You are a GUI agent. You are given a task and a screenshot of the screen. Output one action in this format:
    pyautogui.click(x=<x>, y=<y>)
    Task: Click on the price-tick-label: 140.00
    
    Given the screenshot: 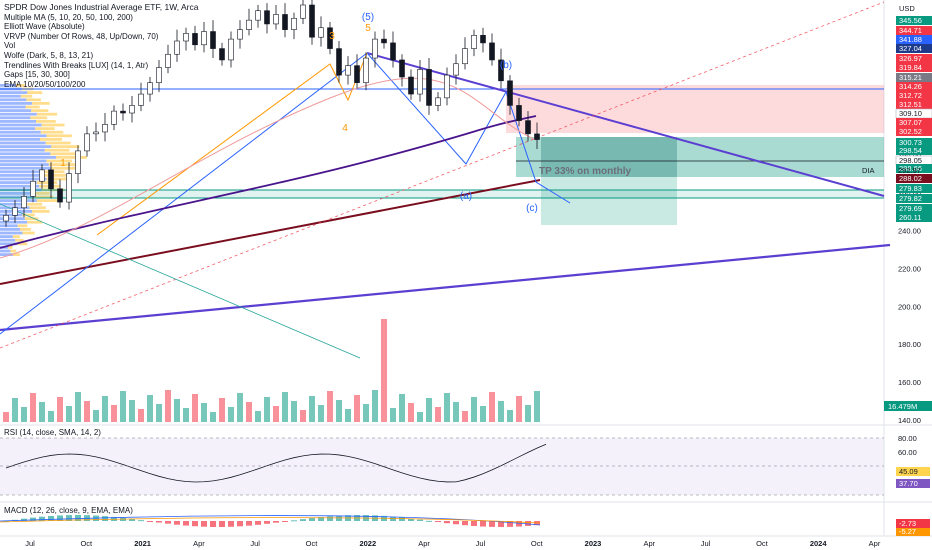 What is the action you would take?
    pyautogui.click(x=909, y=420)
    